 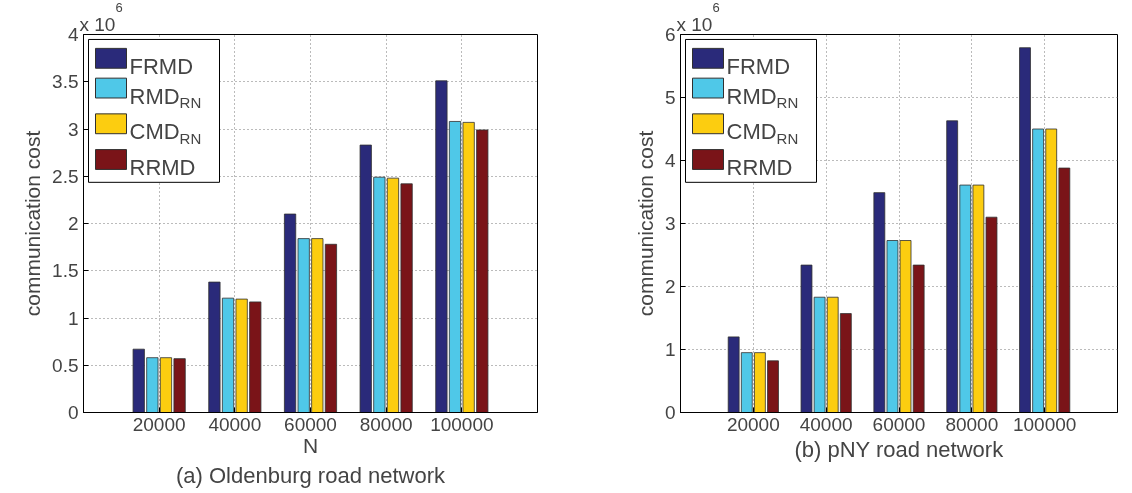 What do you see at coordinates (65, 271) in the screenshot?
I see `y-tick-label: 1.5` at bounding box center [65, 271].